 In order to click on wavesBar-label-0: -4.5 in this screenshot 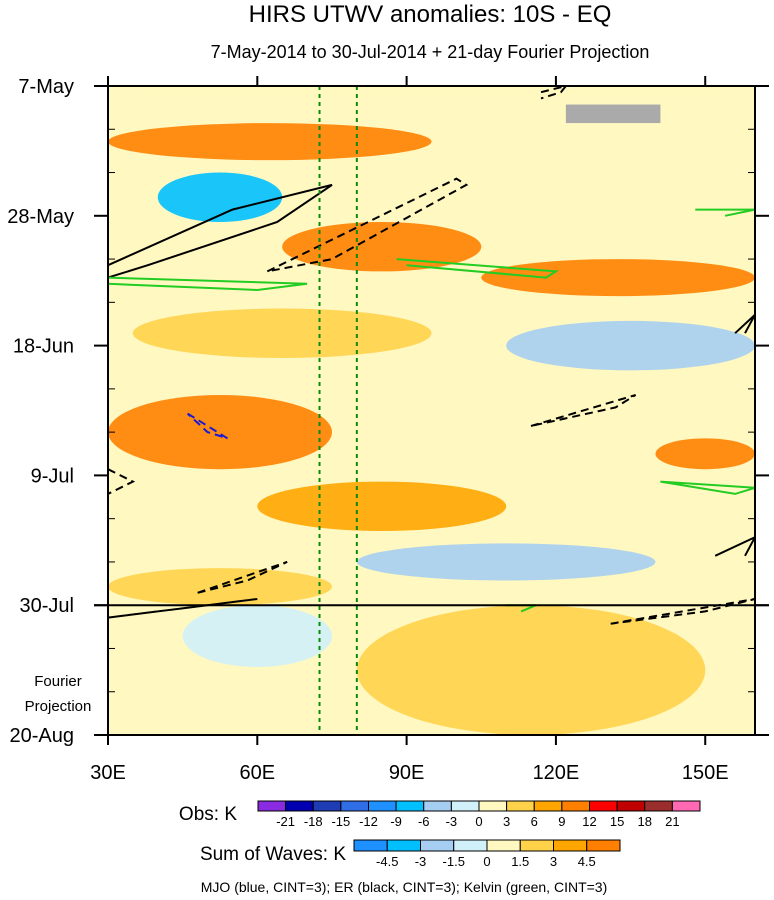, I will do `click(387, 861)`.